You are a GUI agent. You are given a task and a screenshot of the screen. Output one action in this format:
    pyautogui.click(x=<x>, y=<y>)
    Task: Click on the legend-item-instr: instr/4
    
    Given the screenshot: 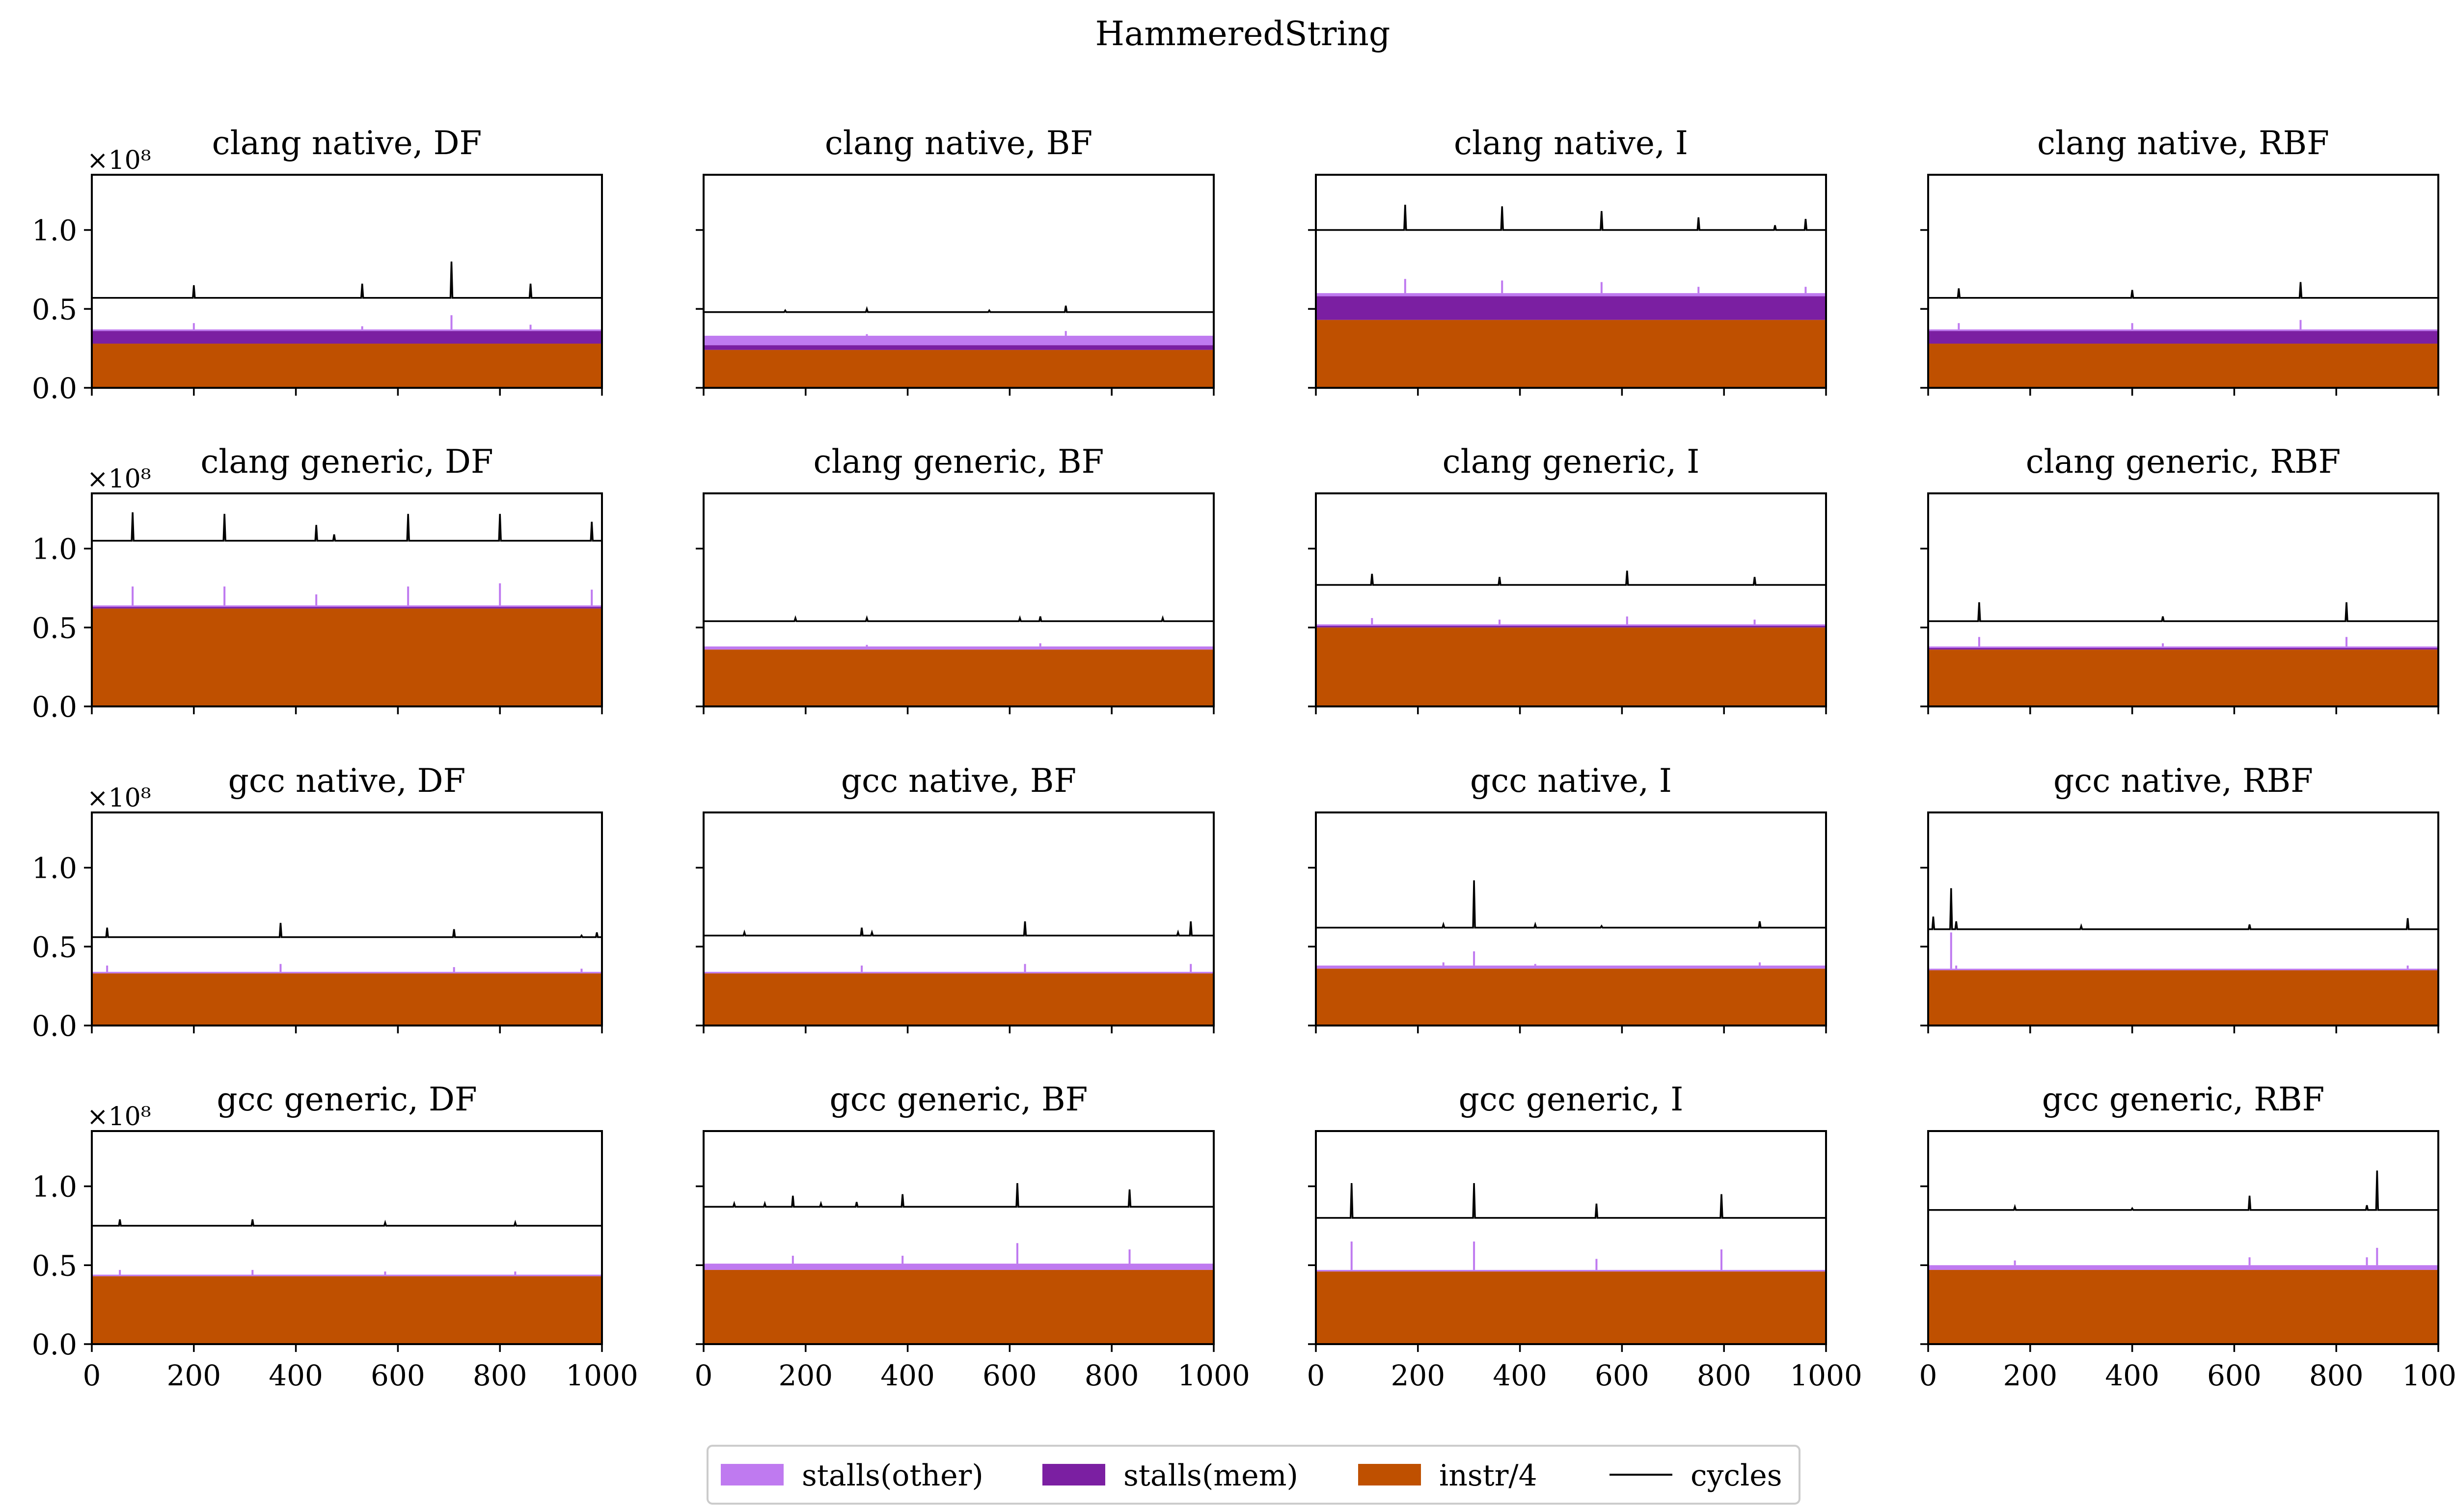 What is the action you would take?
    pyautogui.click(x=1447, y=1475)
    